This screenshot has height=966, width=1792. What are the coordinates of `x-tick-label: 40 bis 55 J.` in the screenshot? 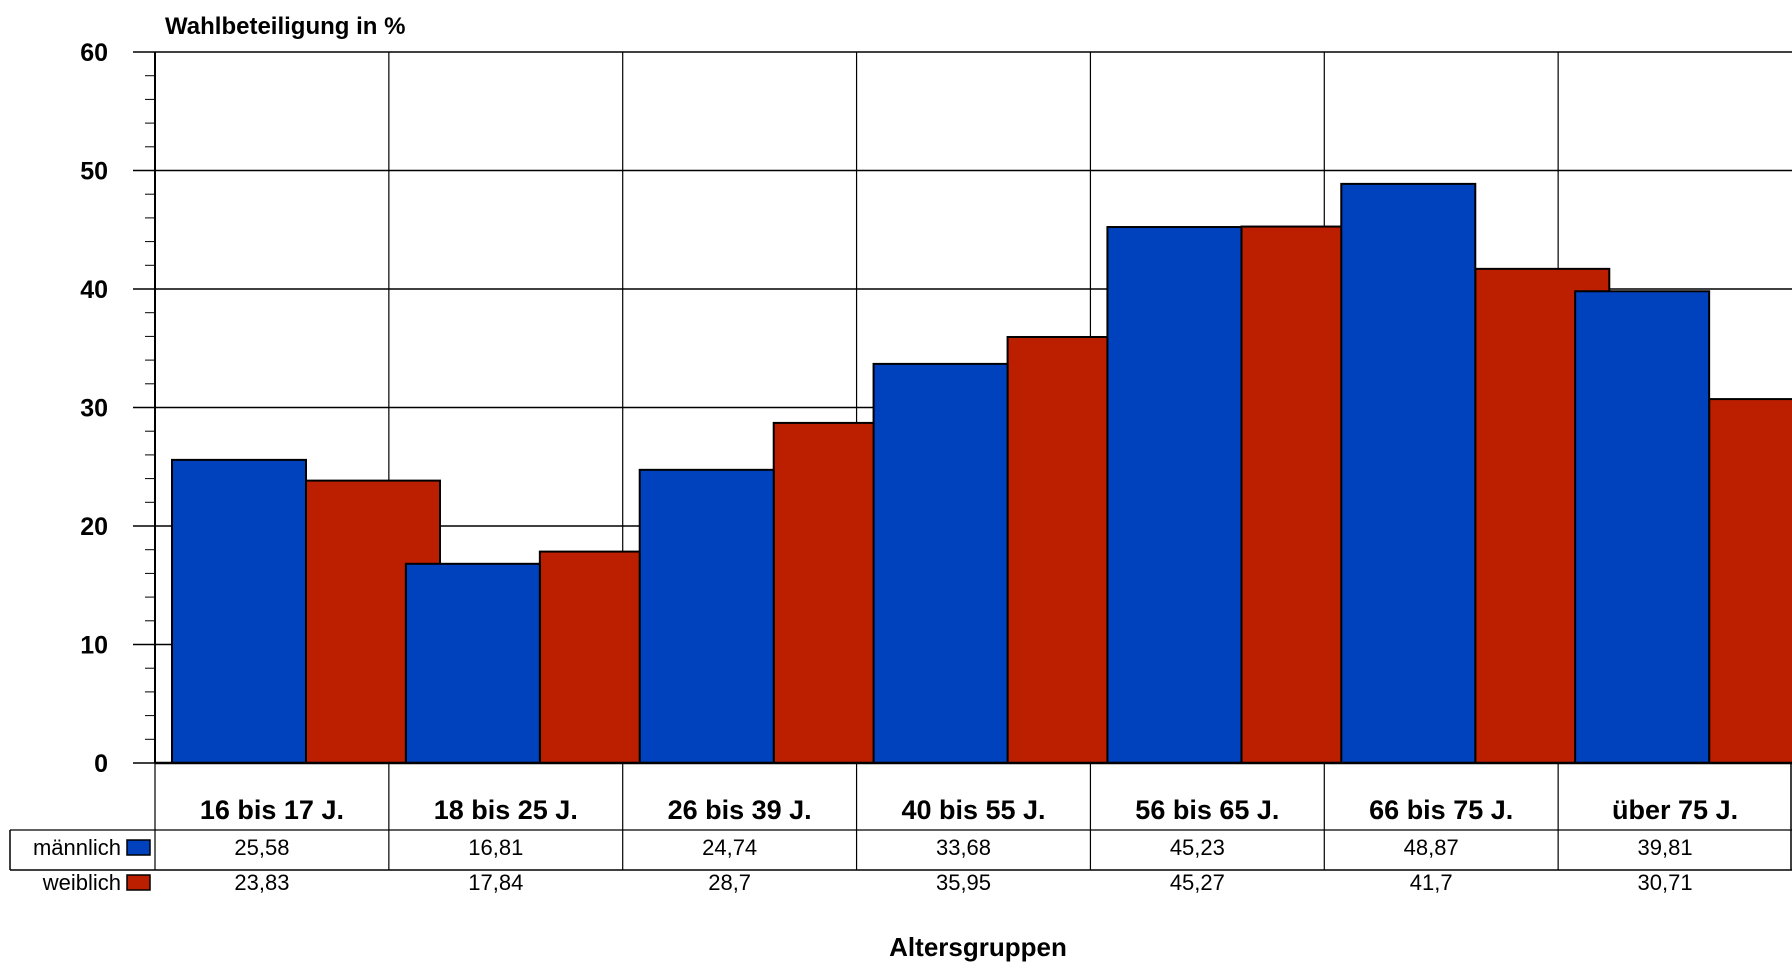 It's located at (973, 810).